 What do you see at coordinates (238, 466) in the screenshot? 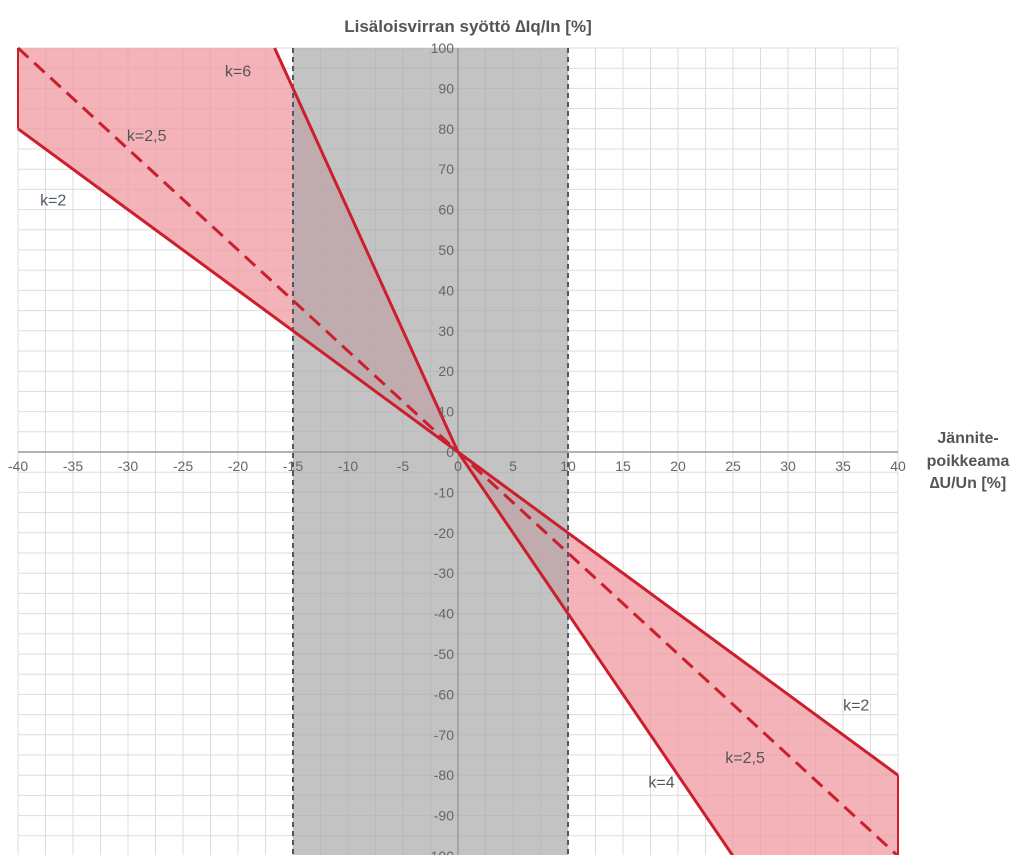
I see `x-tick-label: -20` at bounding box center [238, 466].